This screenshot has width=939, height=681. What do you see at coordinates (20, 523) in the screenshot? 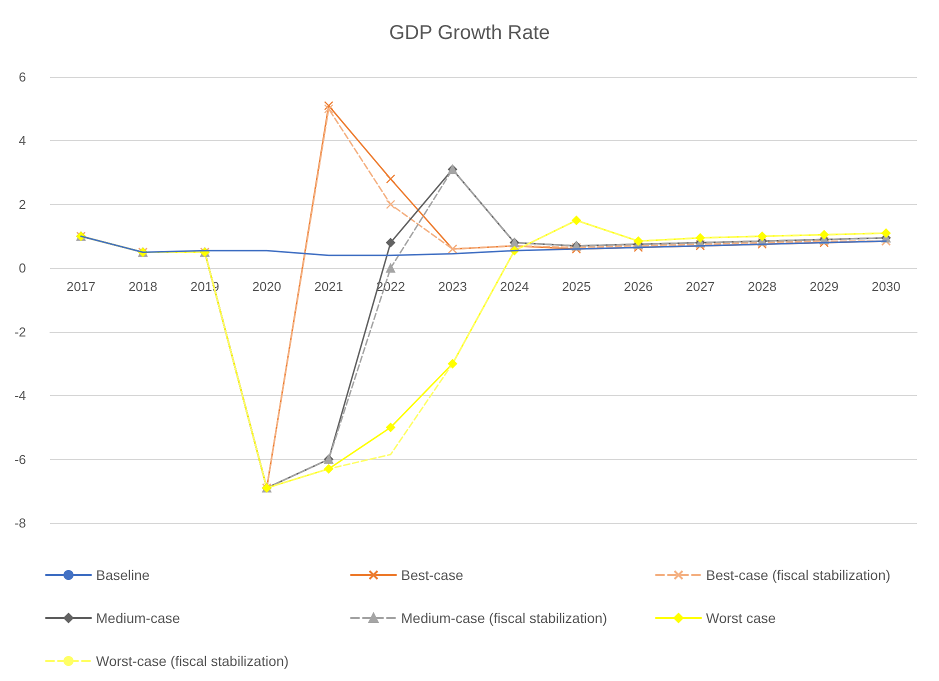
I see `y-tick-label: -8` at bounding box center [20, 523].